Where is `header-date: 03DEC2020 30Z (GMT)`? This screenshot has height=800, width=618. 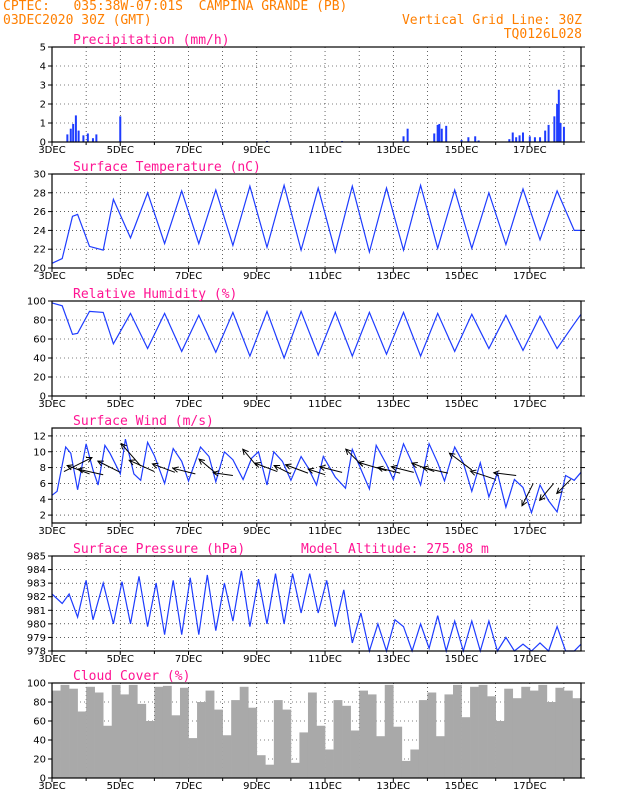 header-date: 03DEC2020 30Z (GMT) is located at coordinates (77, 20).